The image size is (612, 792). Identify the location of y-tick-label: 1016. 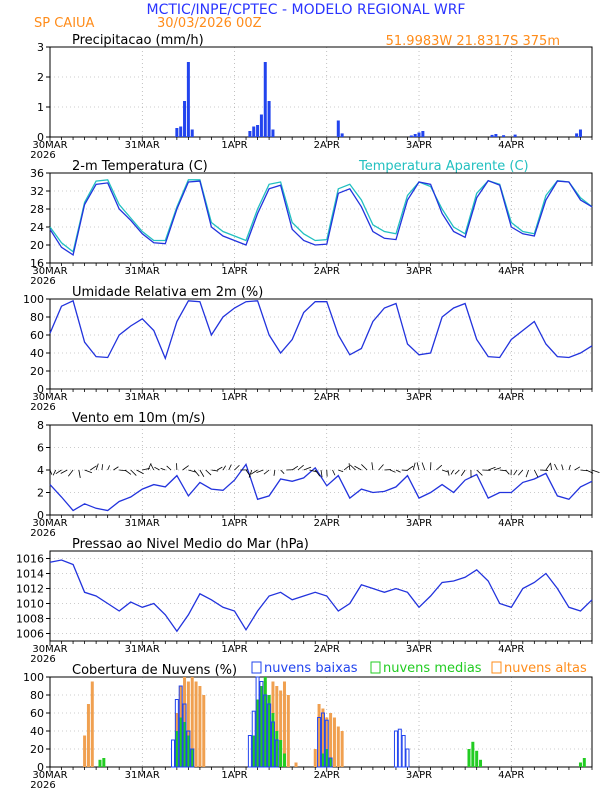
(30, 559).